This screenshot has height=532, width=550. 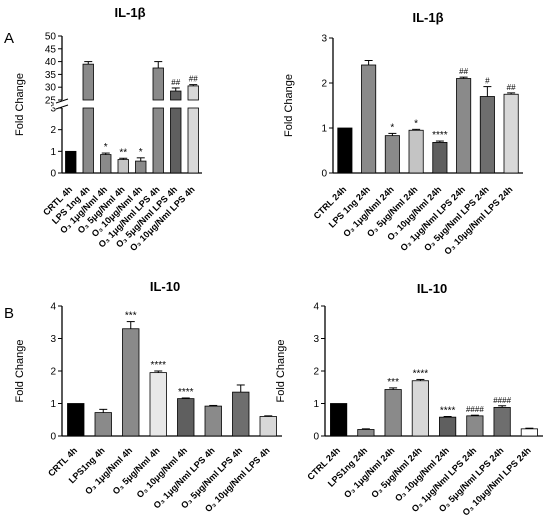 I want to click on axis-break-gap, so click(x=129, y=104).